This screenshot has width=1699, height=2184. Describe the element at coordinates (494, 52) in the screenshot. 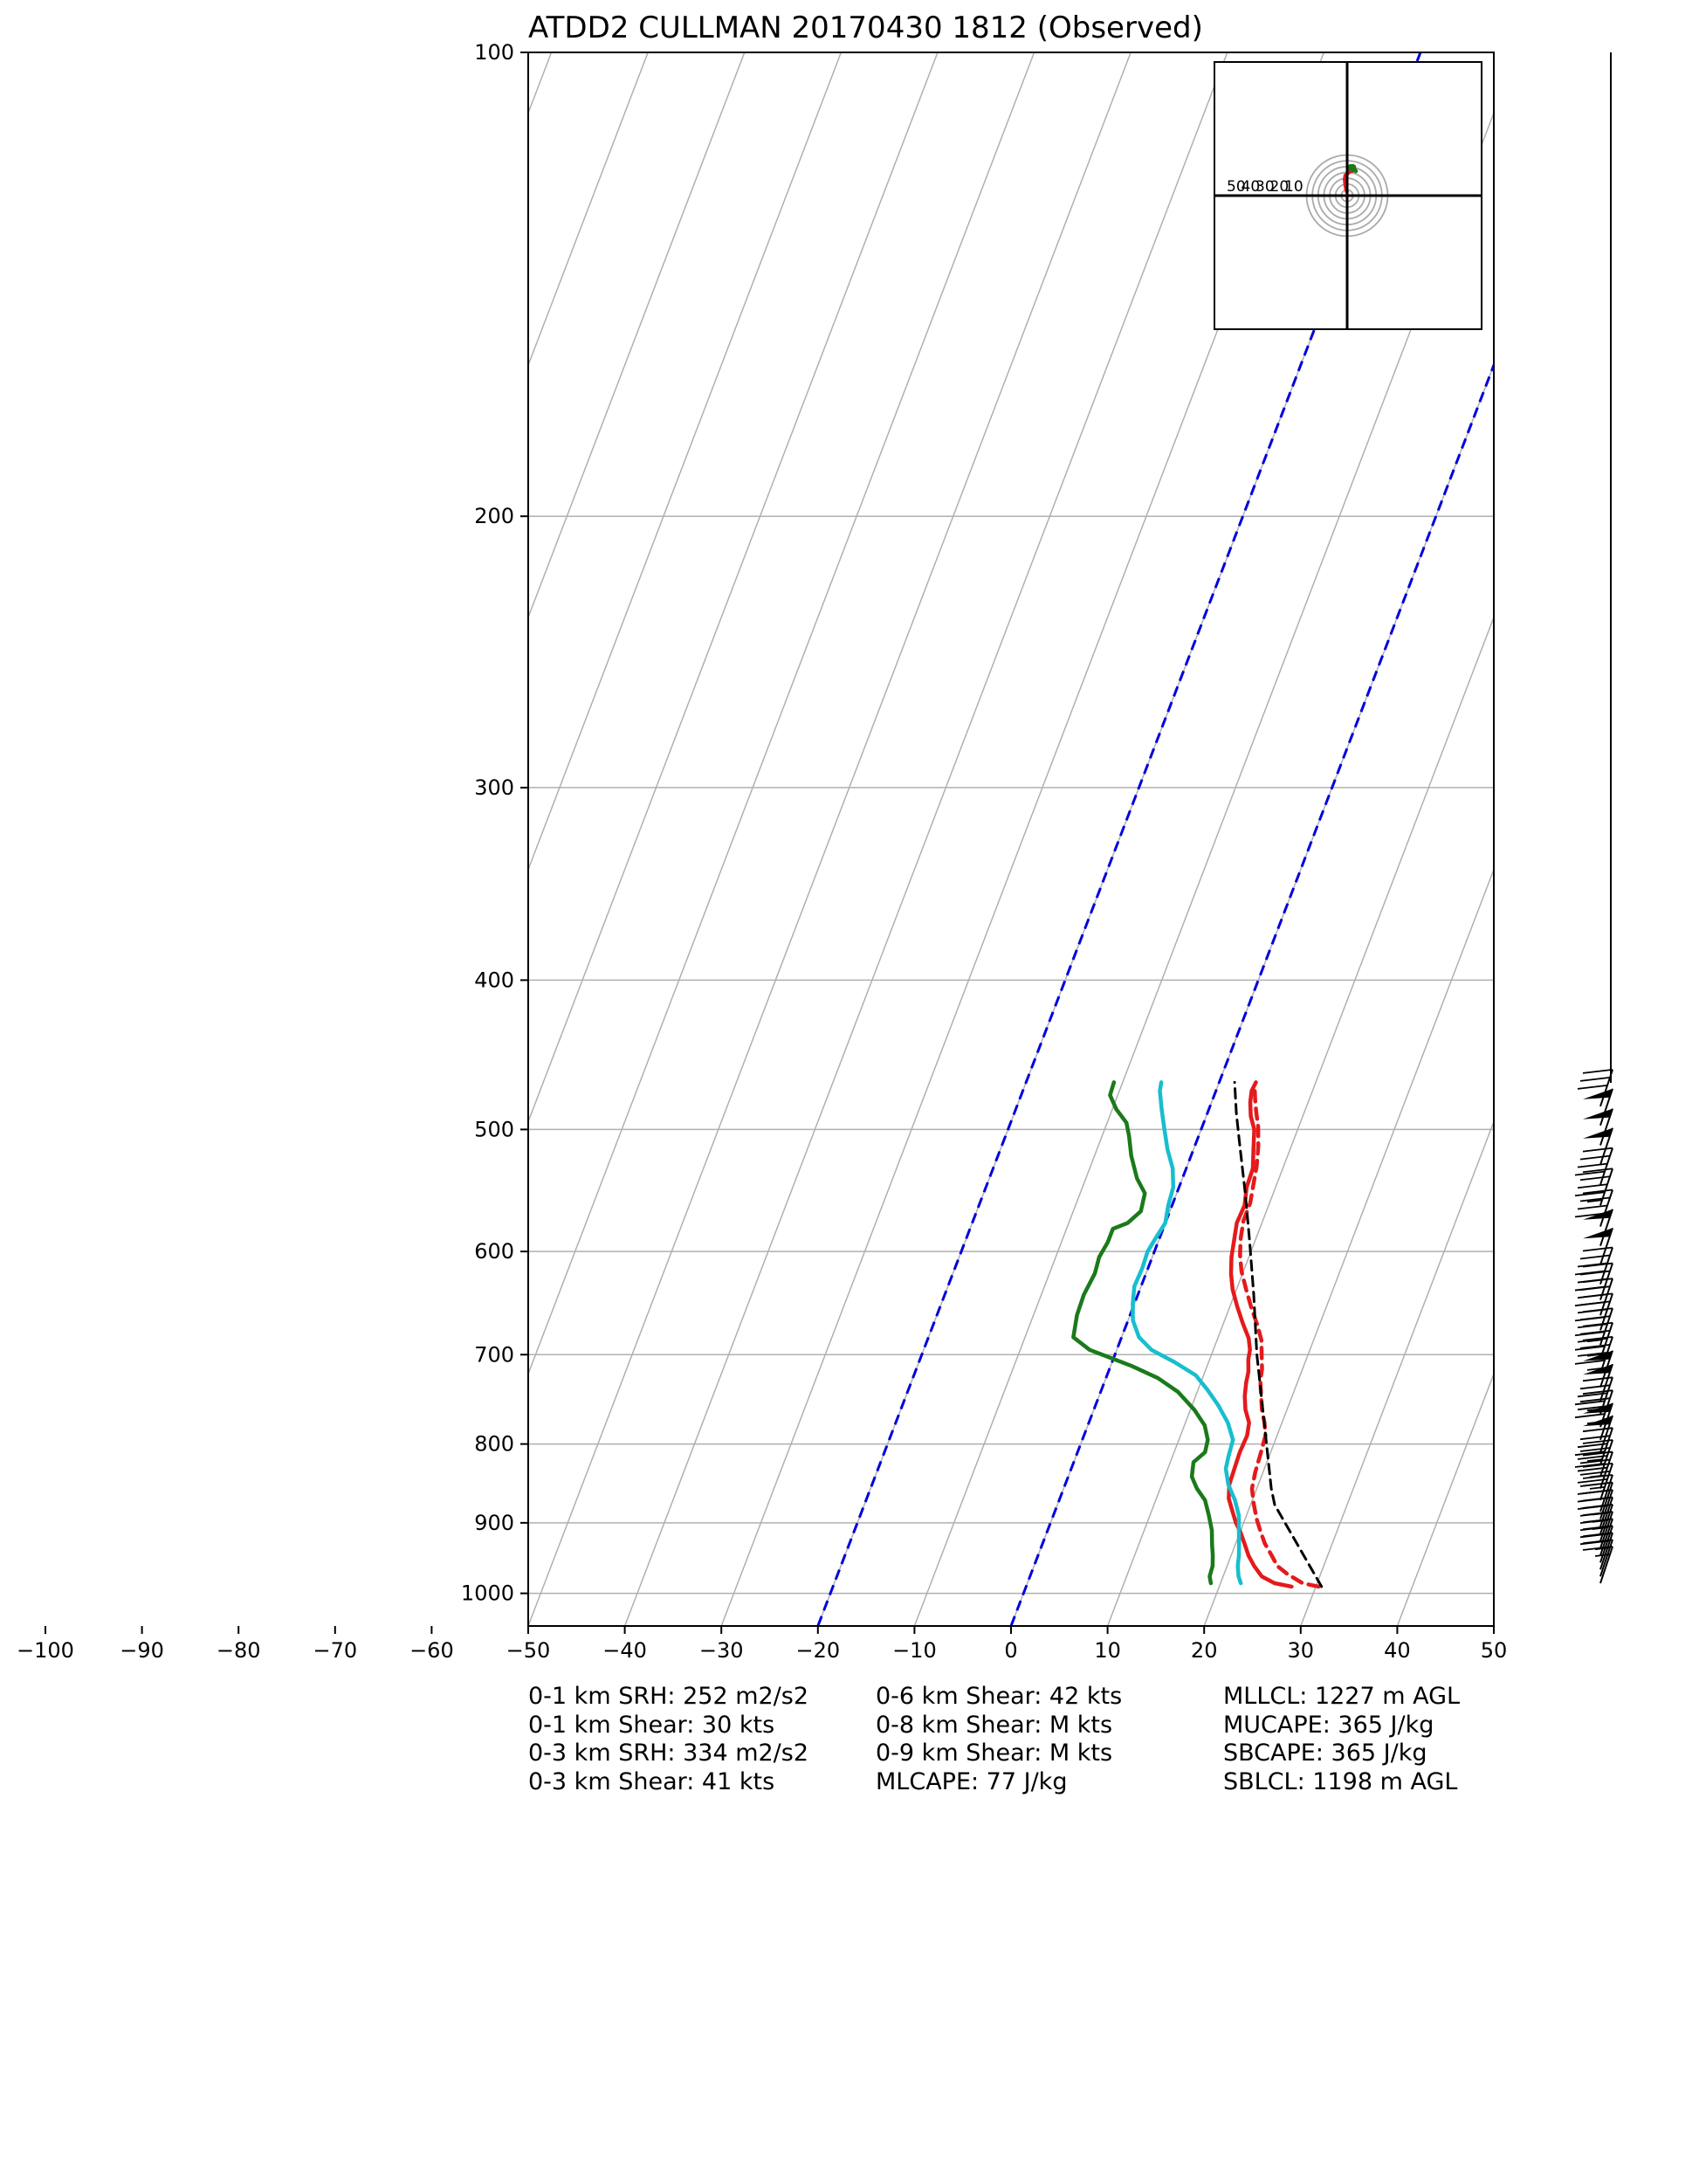

I see `y-tick-label: 100` at that location.